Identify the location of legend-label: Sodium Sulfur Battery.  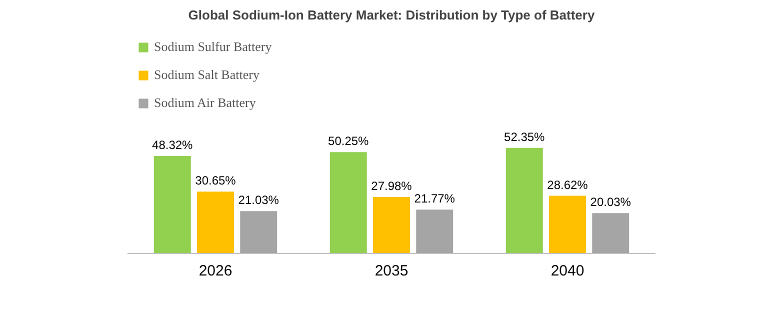
(213, 47).